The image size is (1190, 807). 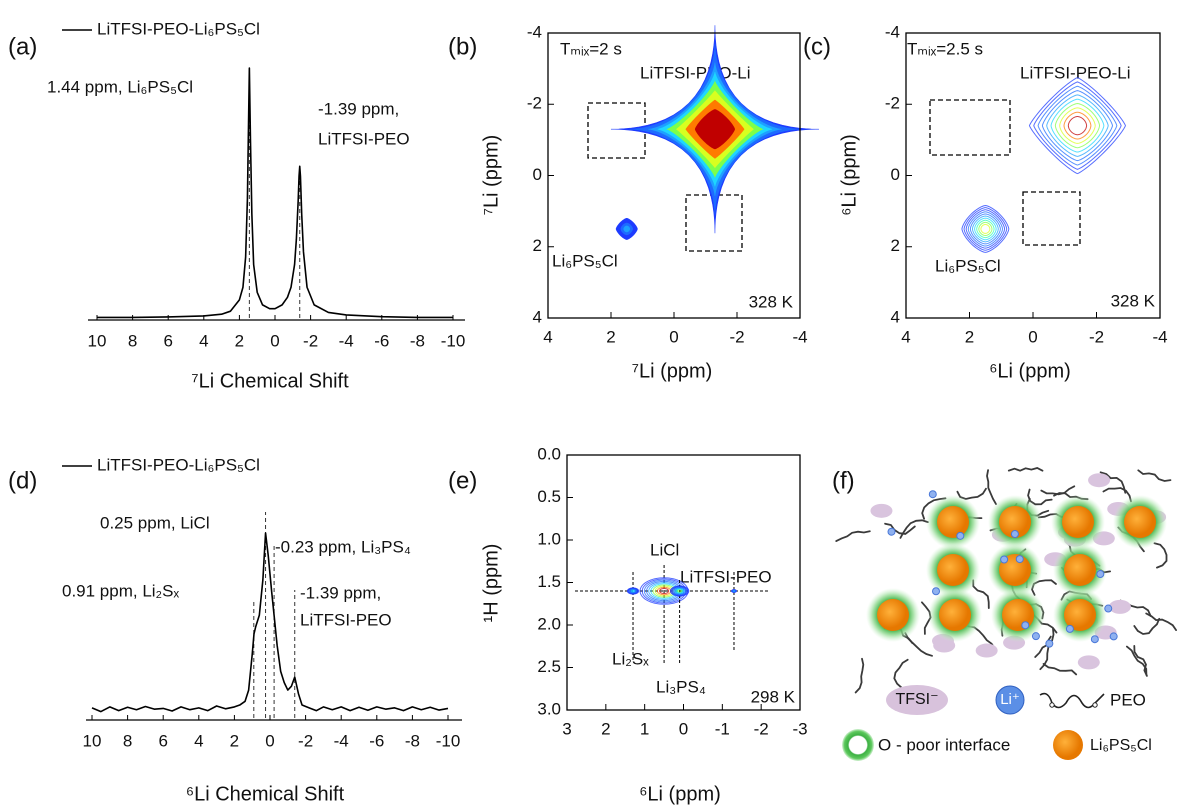 I want to click on annotation: Tₘᵢₓ=2 s, so click(x=591, y=48).